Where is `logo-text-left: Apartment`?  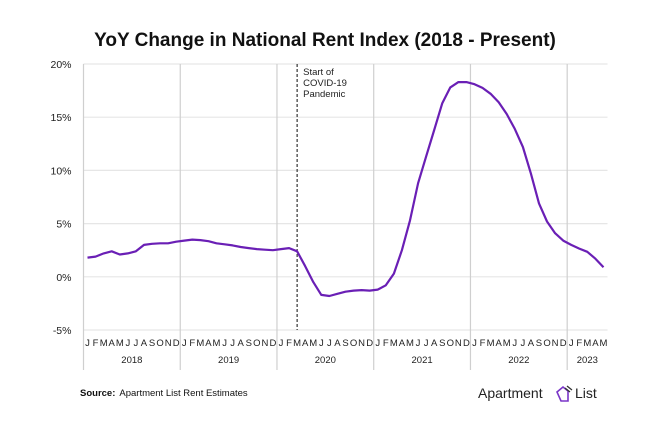 logo-text-left: Apartment is located at coordinates (510, 393).